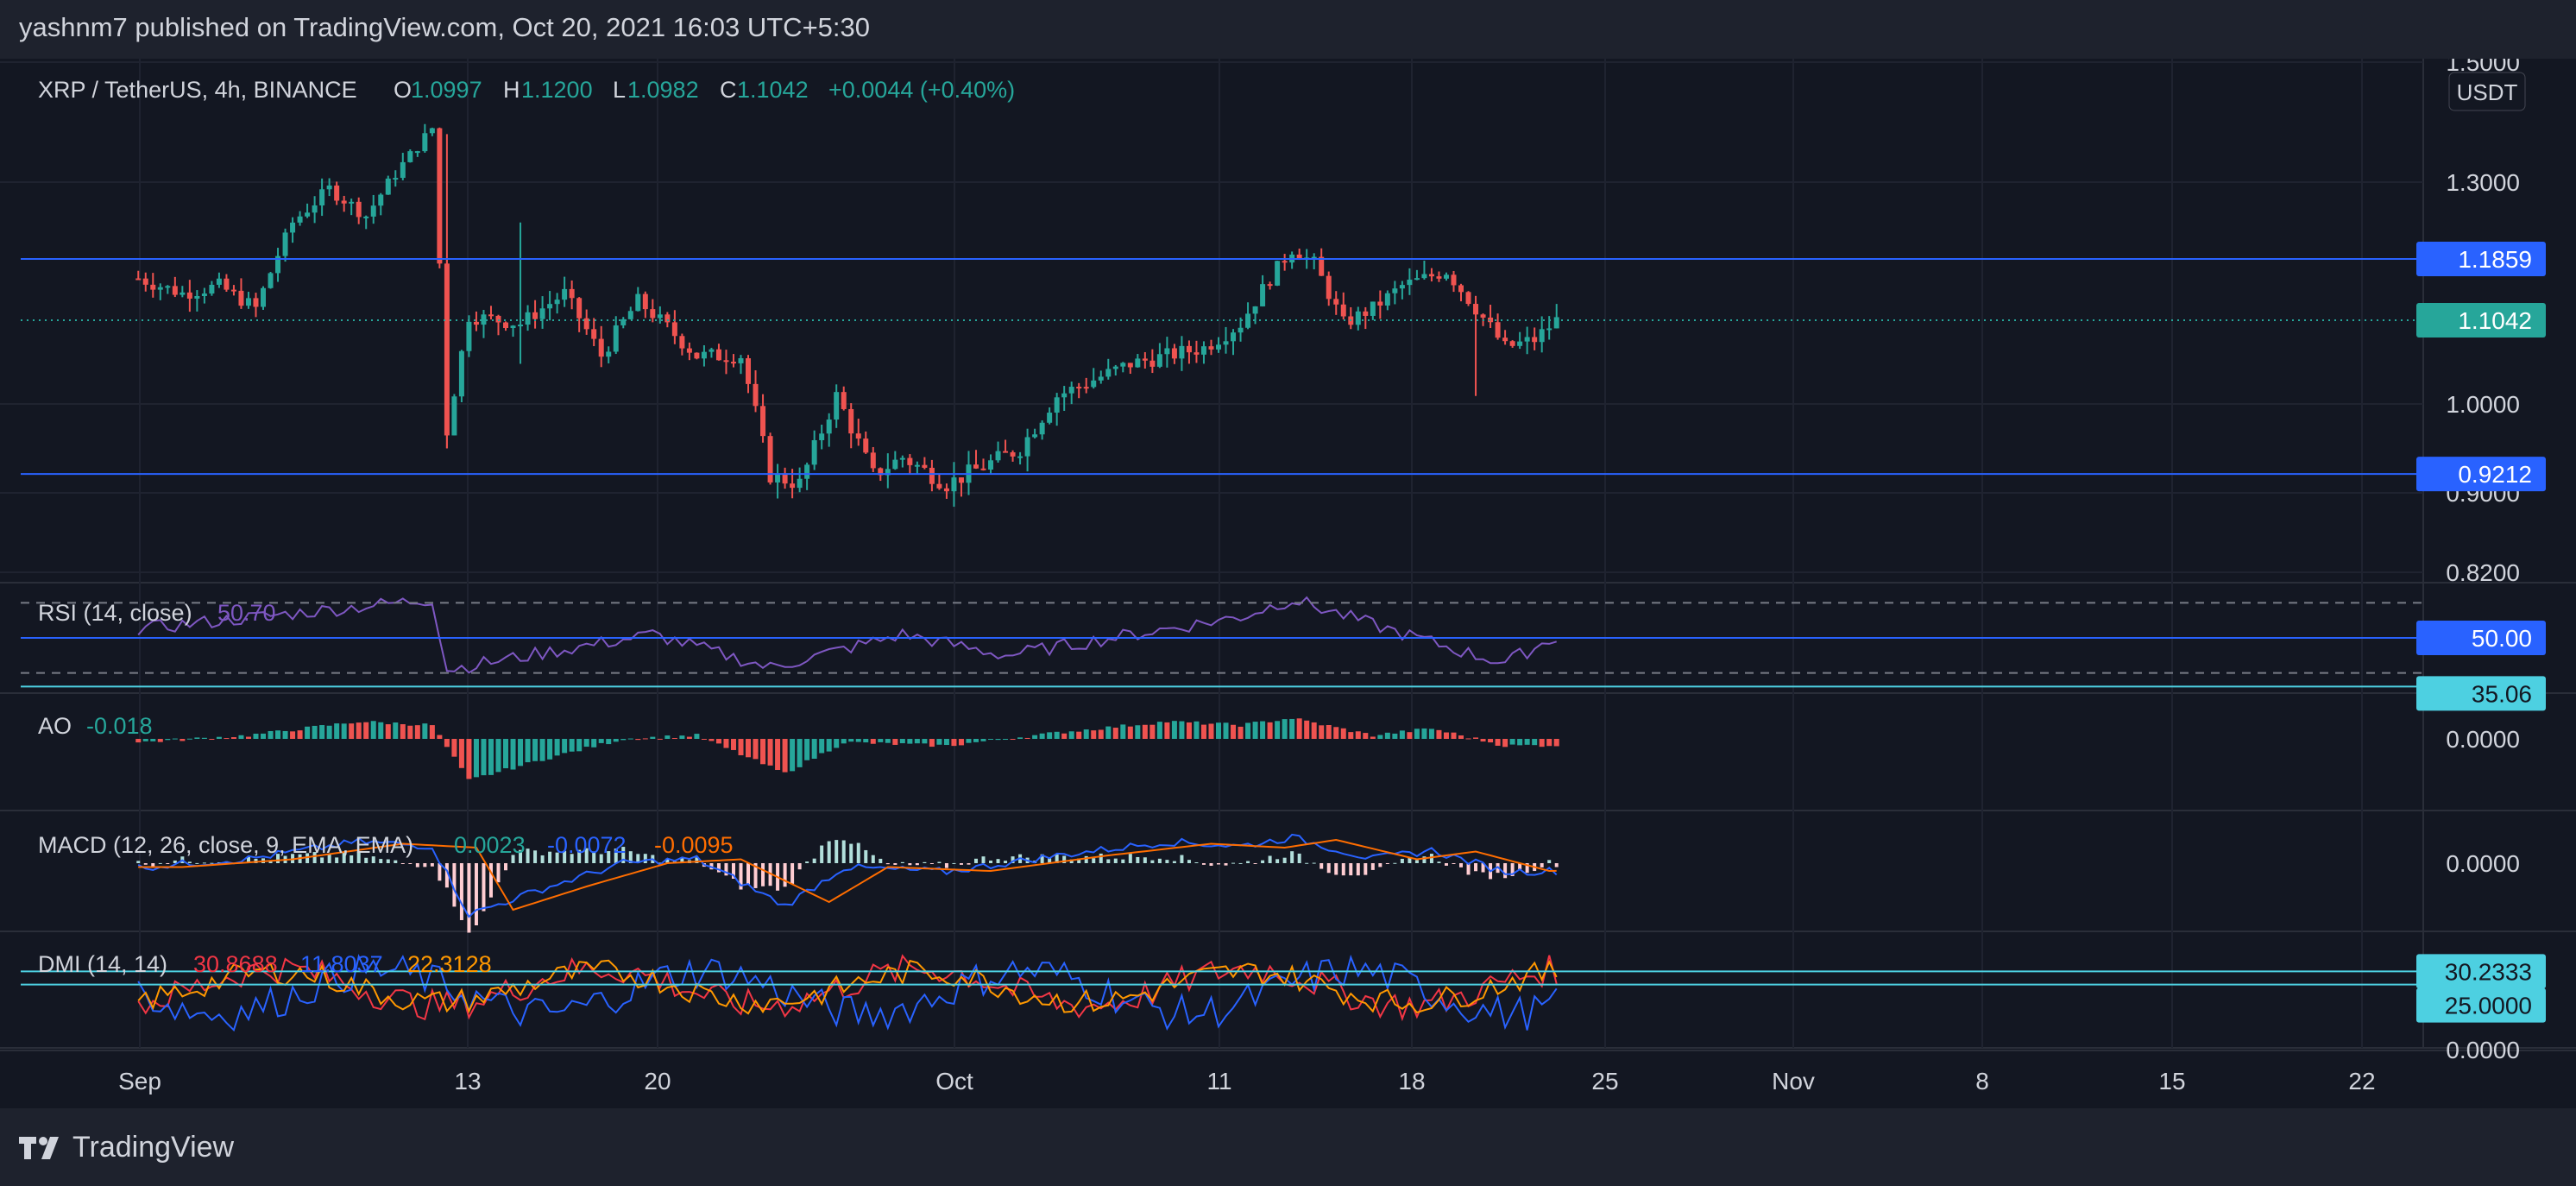 This screenshot has width=2576, height=1186. I want to click on dmi-adx-line, so click(848, 987).